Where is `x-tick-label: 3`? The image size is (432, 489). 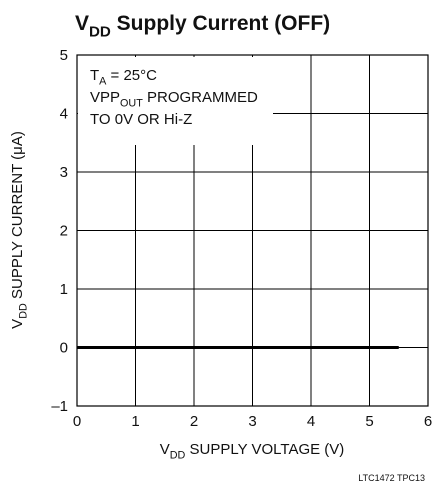
x-tick-label: 3 is located at coordinates (252, 421).